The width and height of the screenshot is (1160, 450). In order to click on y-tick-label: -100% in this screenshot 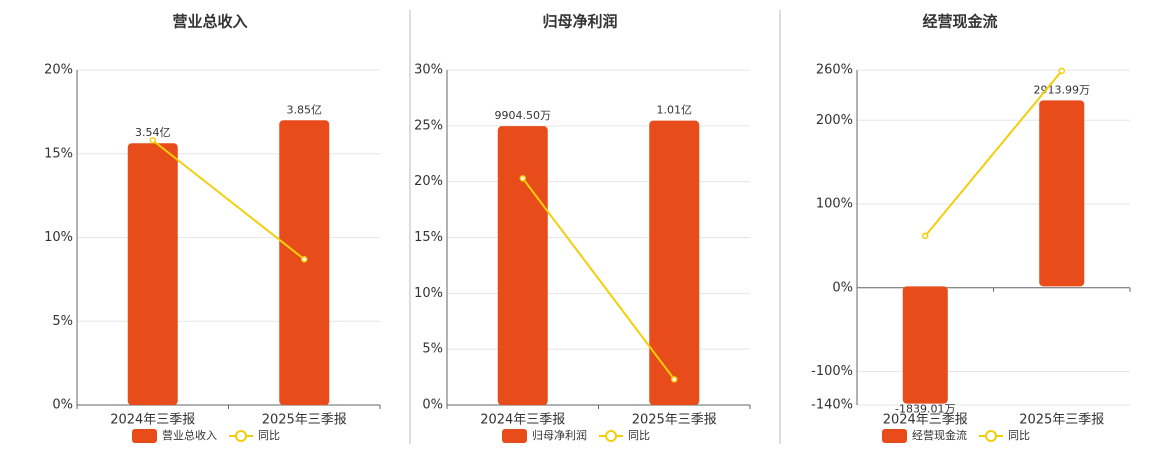, I will do `click(832, 371)`.